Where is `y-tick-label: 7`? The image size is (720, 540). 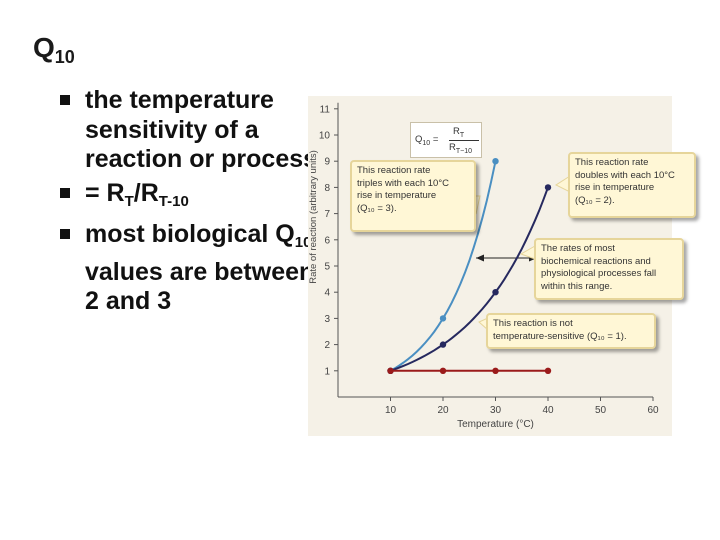 y-tick-label: 7 is located at coordinates (327, 214).